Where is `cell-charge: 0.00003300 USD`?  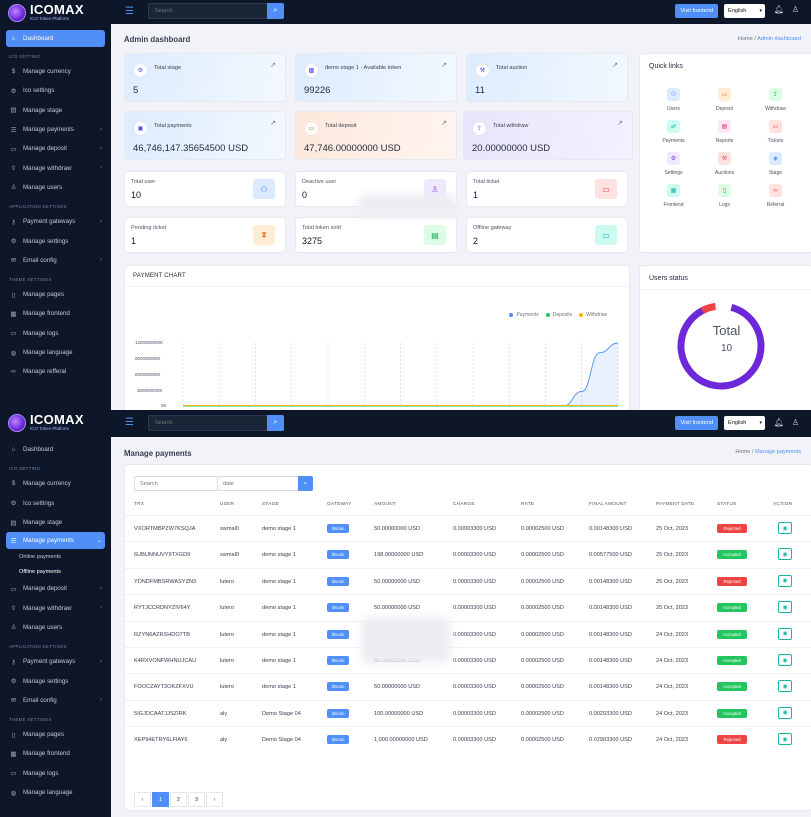 cell-charge: 0.00003300 USD is located at coordinates (474, 740).